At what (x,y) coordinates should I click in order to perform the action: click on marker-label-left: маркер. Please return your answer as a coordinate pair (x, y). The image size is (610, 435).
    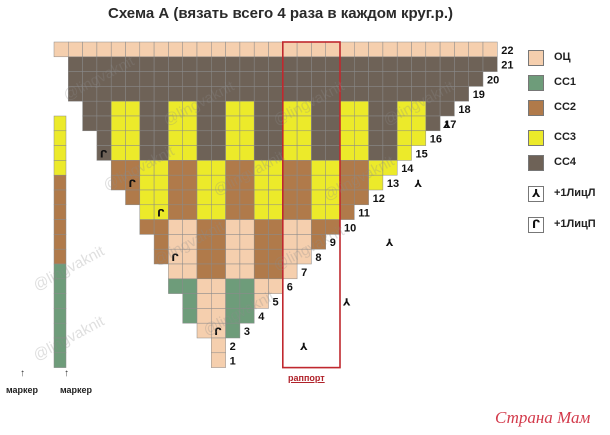
    Looking at the image, I should click on (22, 390).